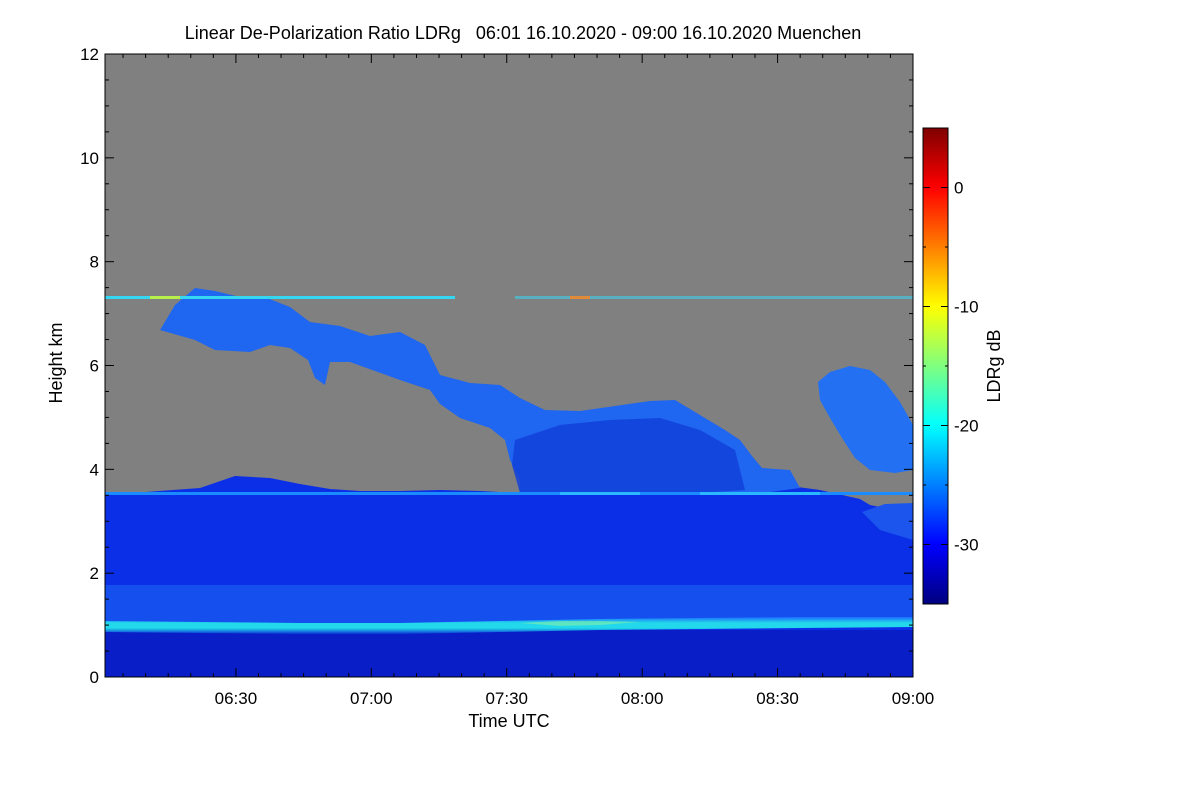  Describe the element at coordinates (236, 698) in the screenshot. I see `x-tick-label: 06:30` at that location.